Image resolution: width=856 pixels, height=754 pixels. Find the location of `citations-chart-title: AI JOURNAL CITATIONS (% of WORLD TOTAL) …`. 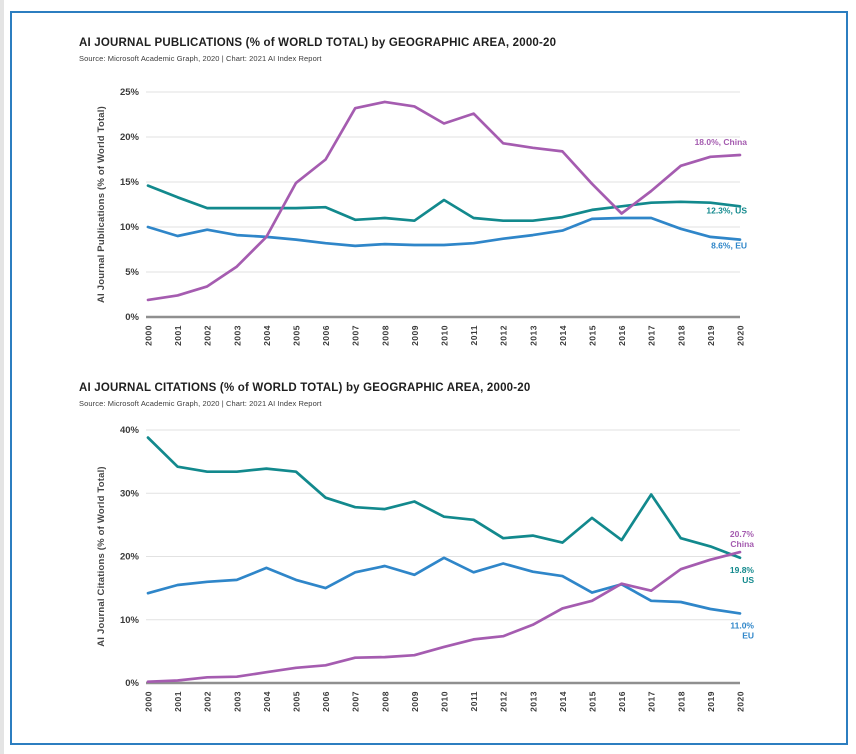

citations-chart-title: AI JOURNAL CITATIONS (% of WORLD TOTAL) … is located at coordinates (305, 388).